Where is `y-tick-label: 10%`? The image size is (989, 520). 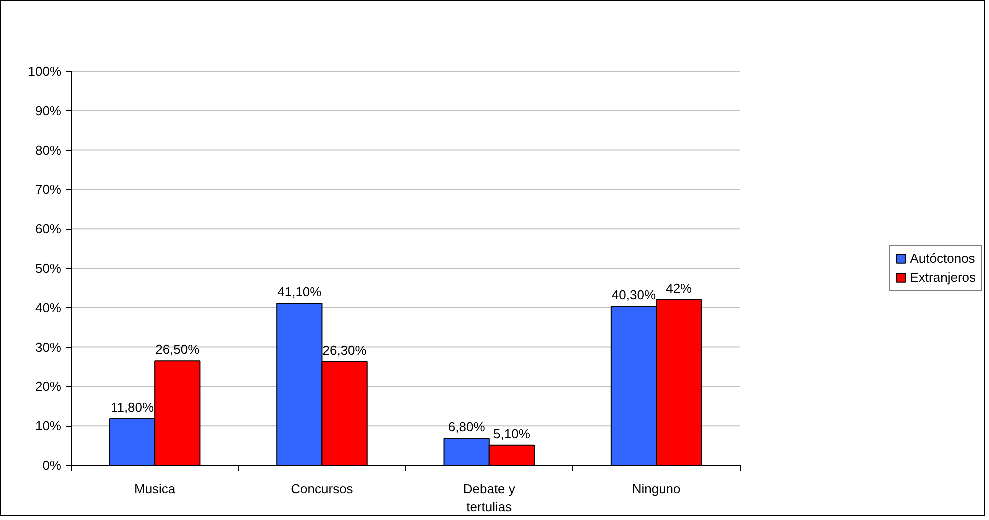
y-tick-label: 10% is located at coordinates (48, 426).